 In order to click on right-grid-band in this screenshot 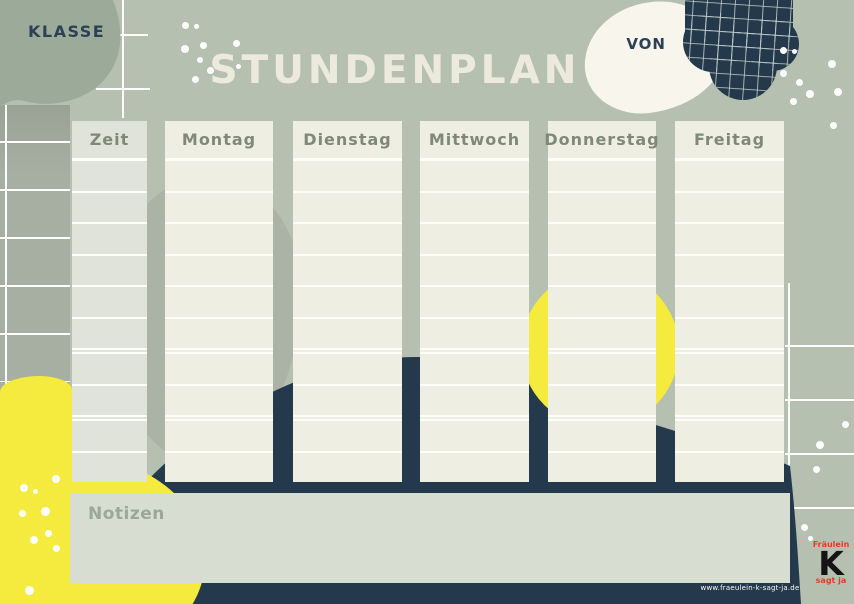, I will do `click(819, 399)`.